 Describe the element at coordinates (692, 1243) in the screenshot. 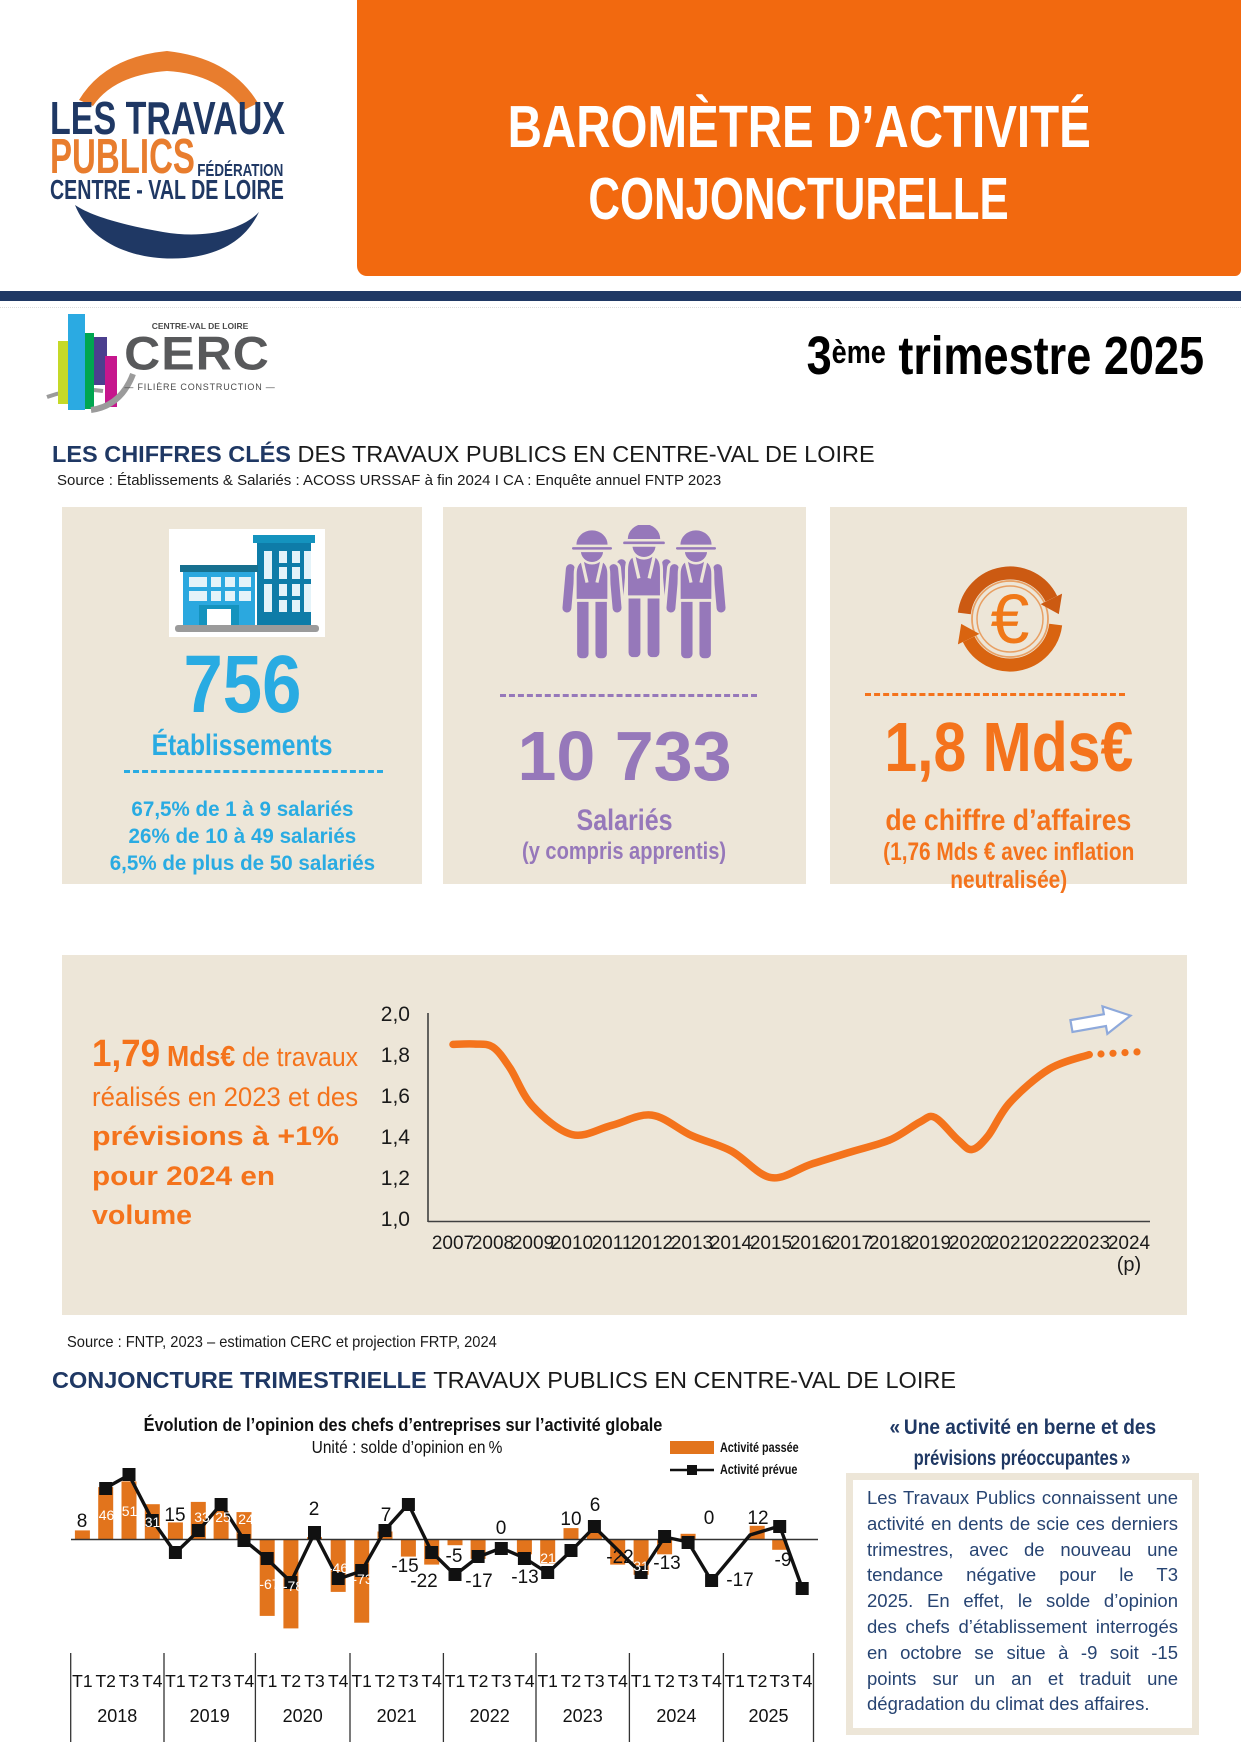

I see `svg-text: 2013` at that location.